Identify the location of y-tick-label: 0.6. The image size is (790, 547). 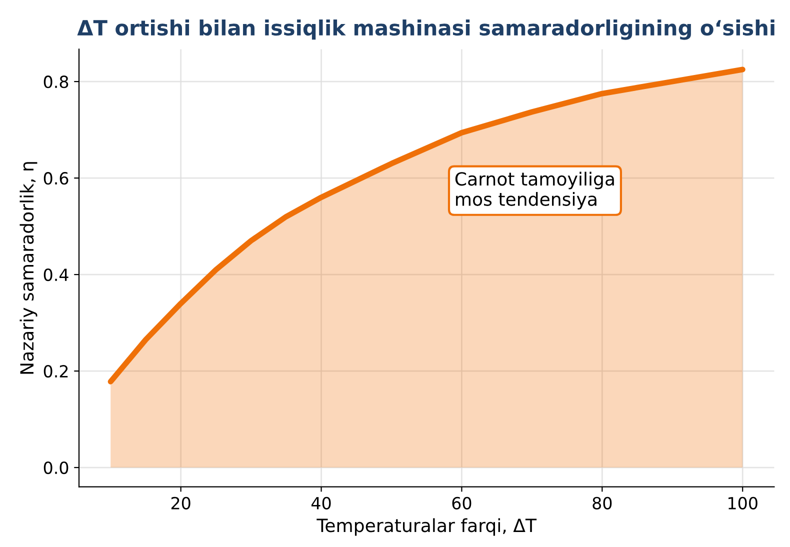
(56, 178).